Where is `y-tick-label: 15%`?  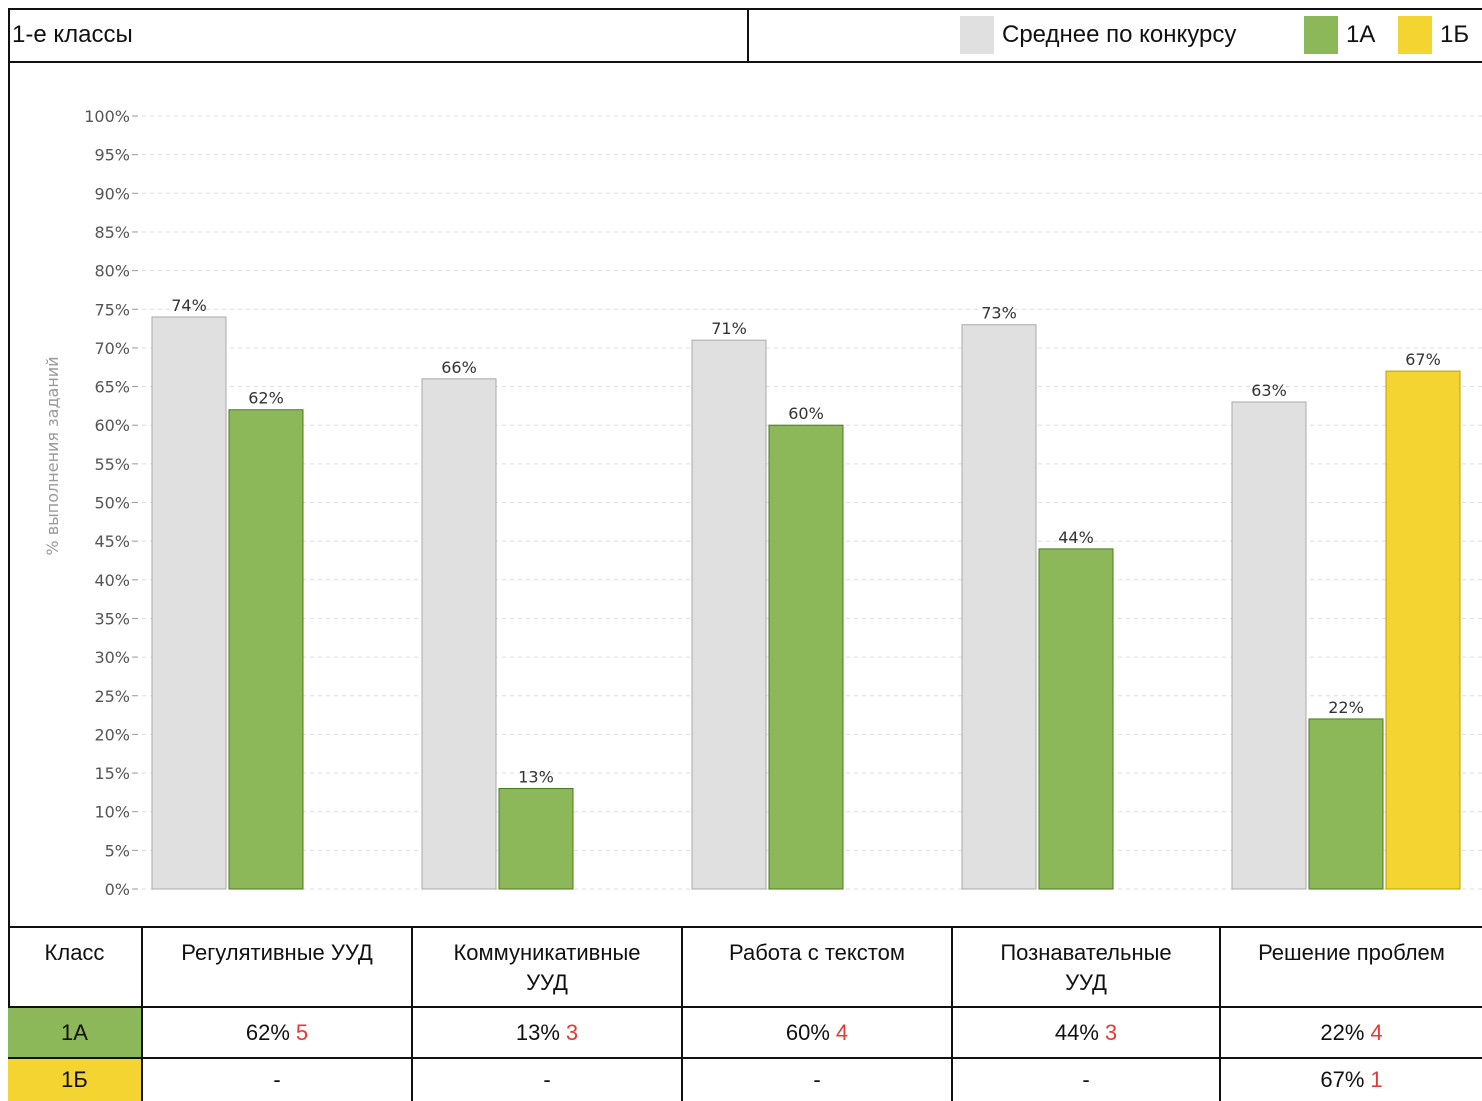 y-tick-label: 15% is located at coordinates (112, 773).